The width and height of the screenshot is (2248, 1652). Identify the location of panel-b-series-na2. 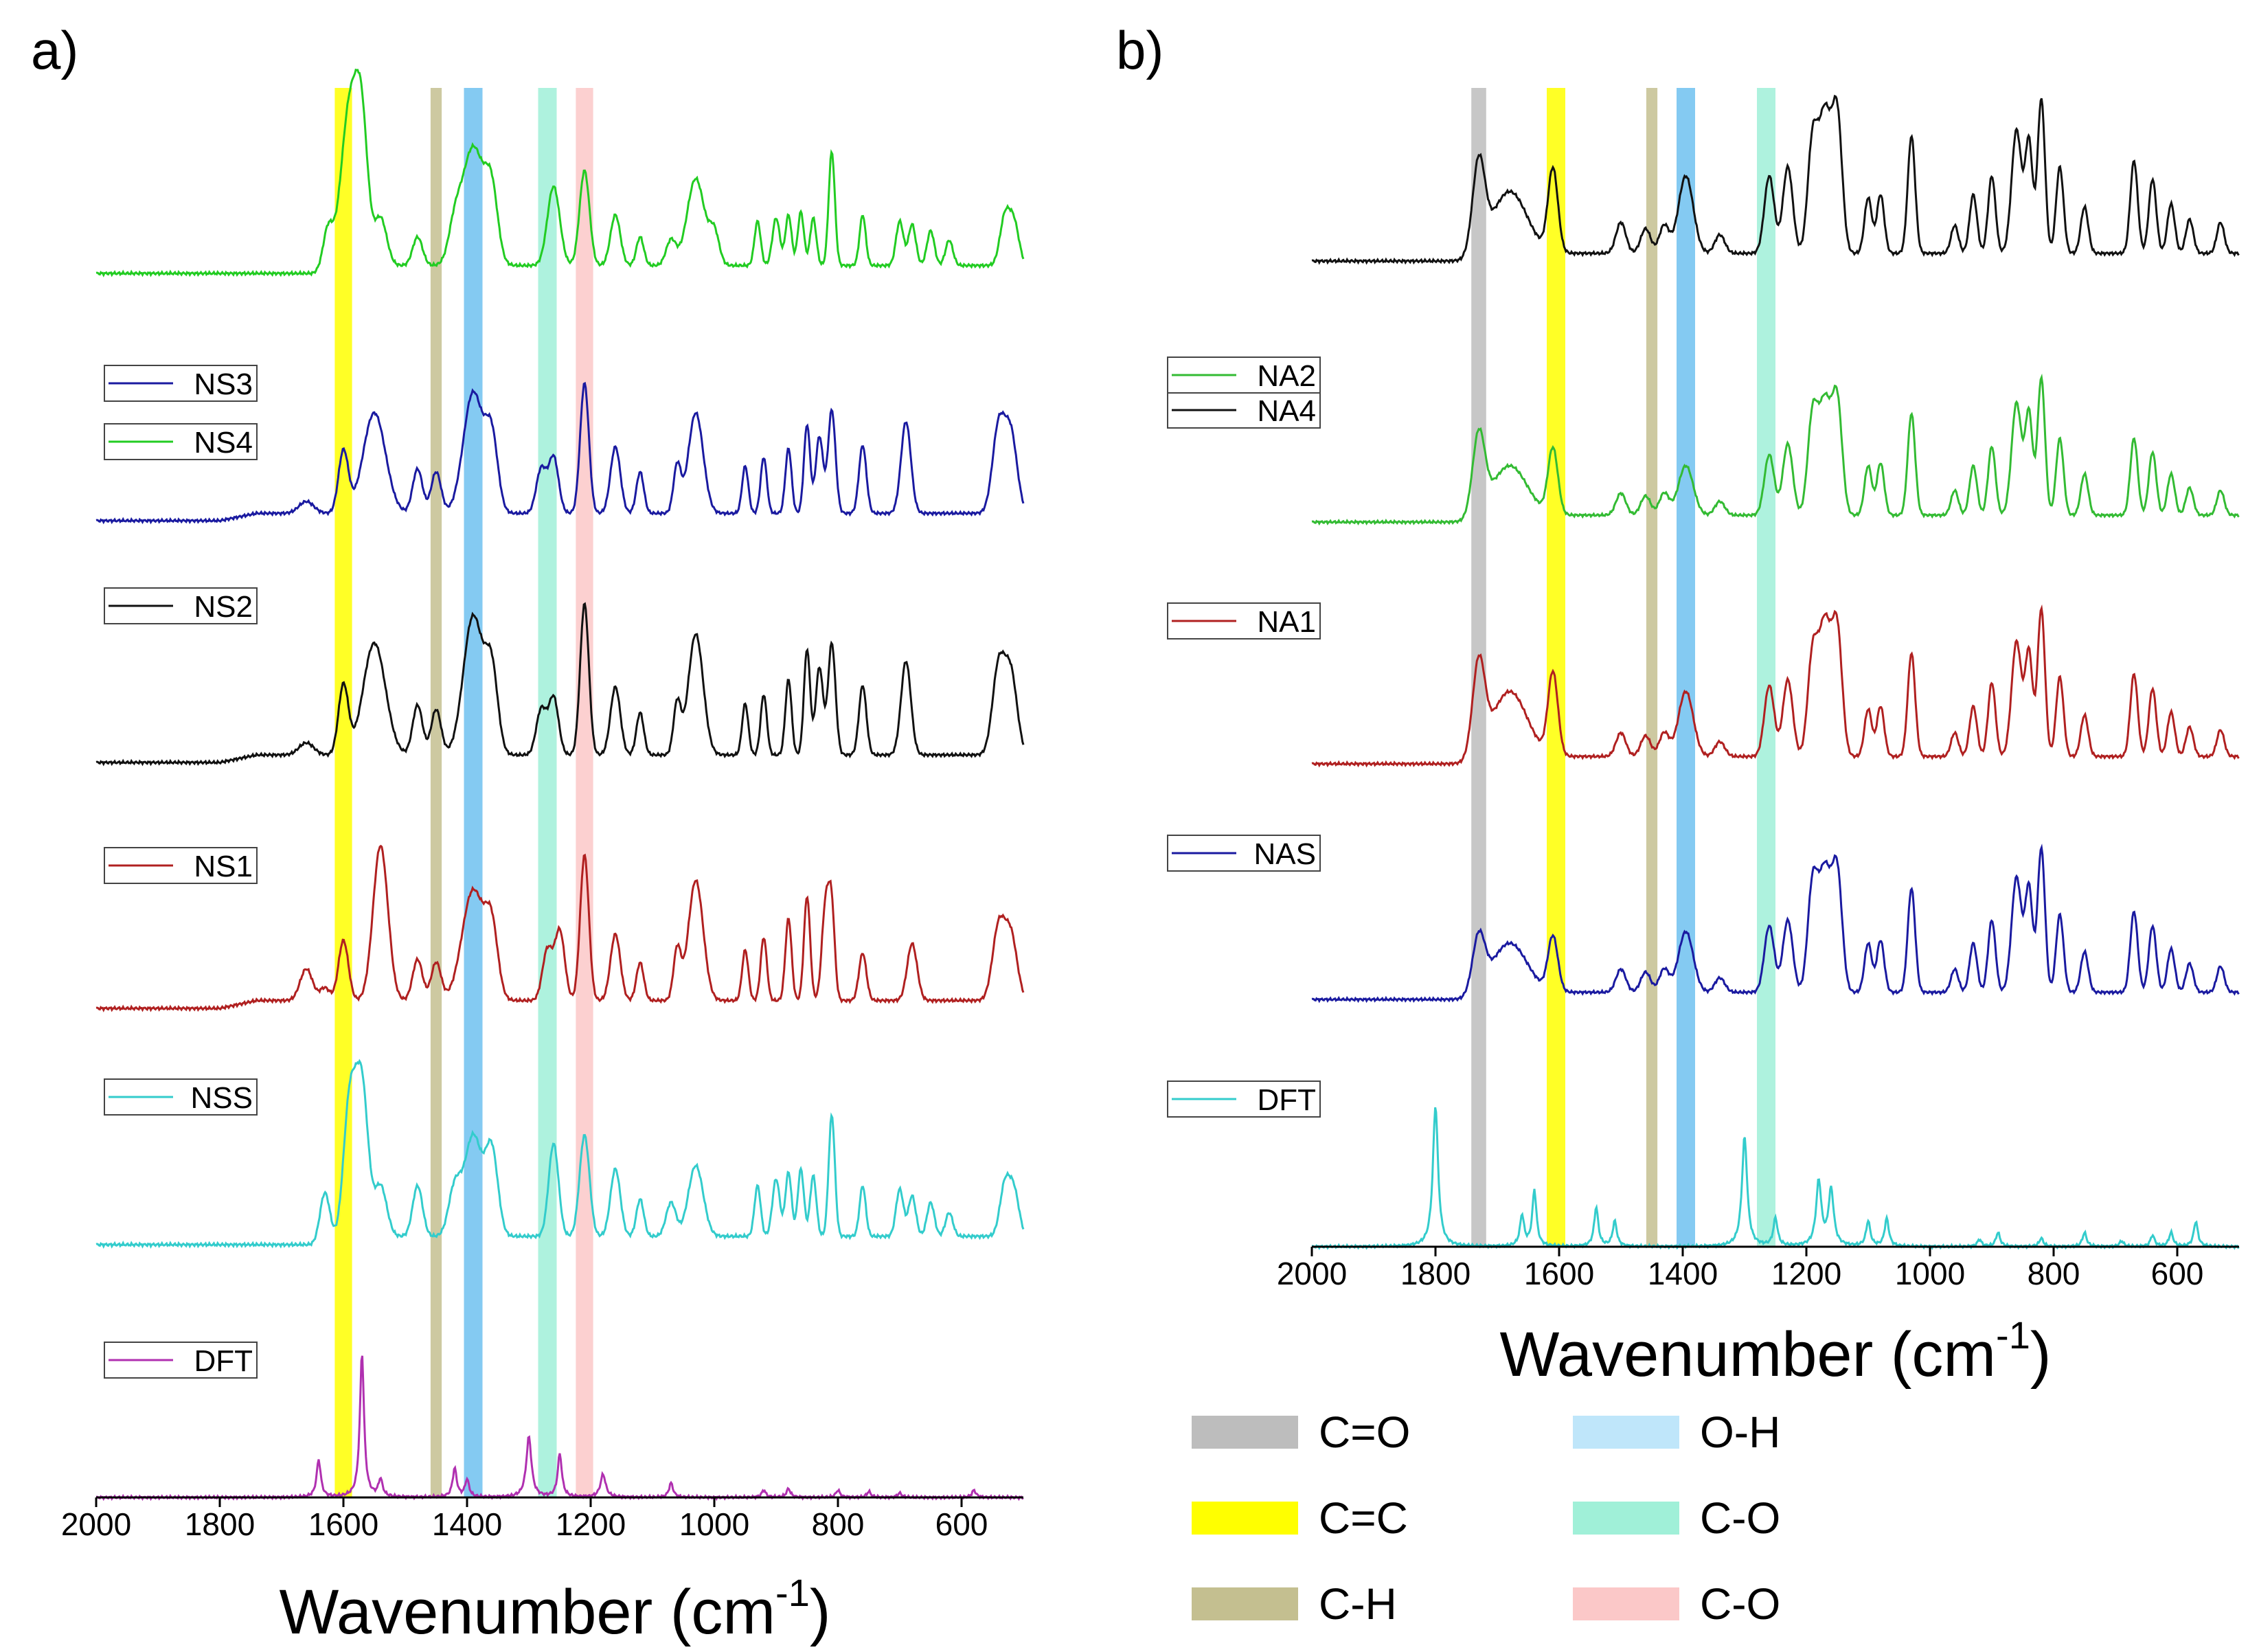
(1775, 449).